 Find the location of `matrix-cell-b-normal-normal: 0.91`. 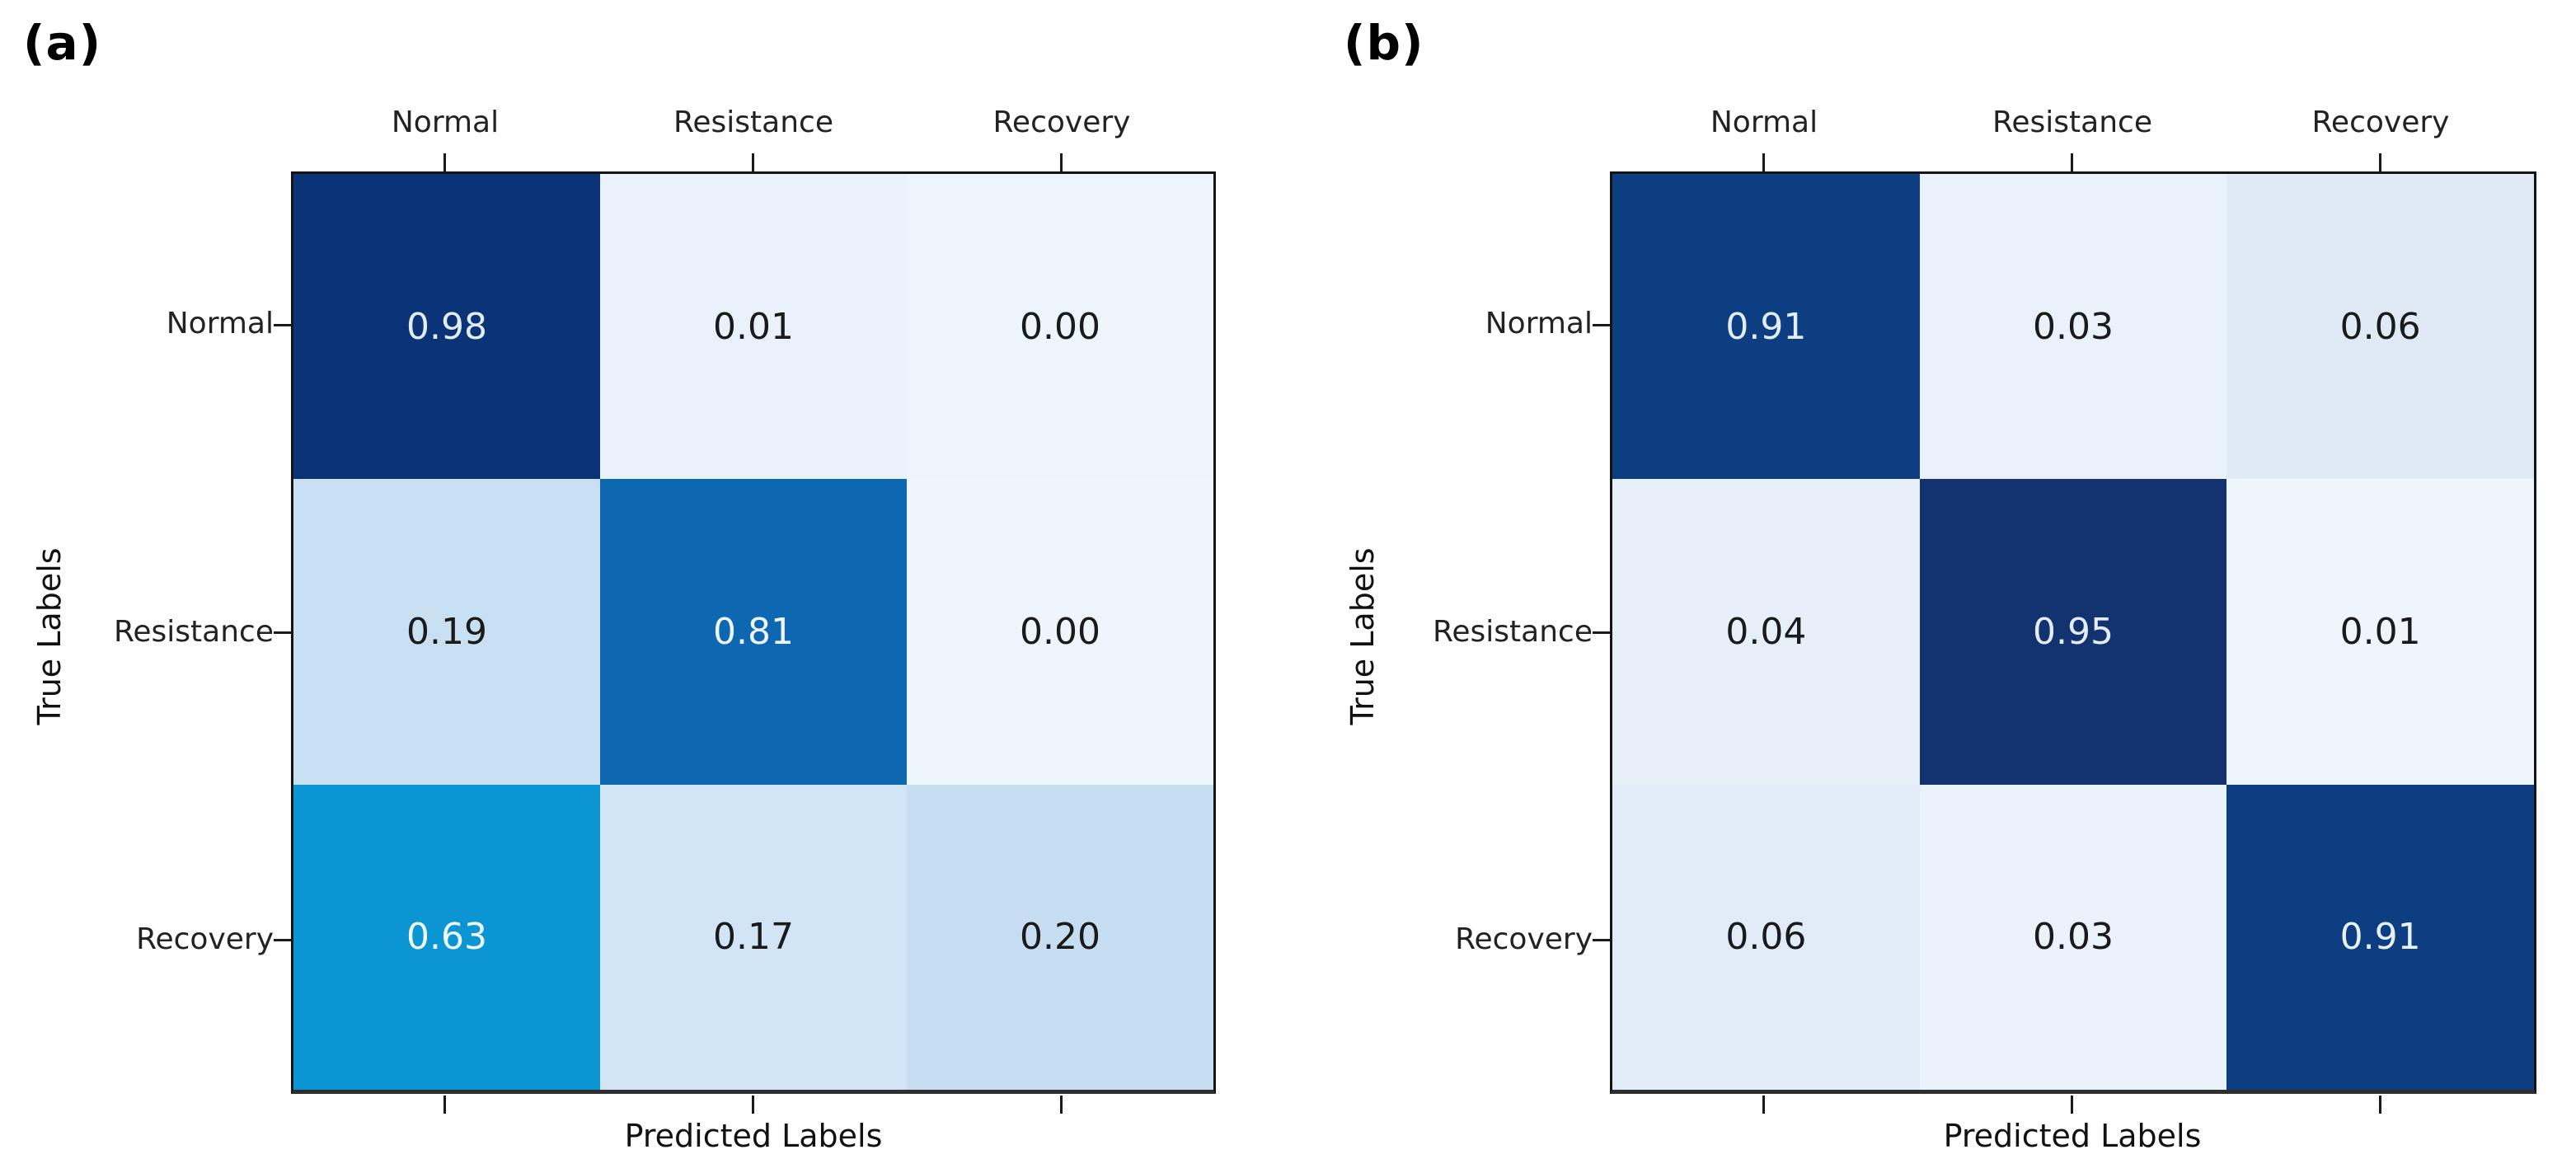

matrix-cell-b-normal-normal: 0.91 is located at coordinates (1766, 327).